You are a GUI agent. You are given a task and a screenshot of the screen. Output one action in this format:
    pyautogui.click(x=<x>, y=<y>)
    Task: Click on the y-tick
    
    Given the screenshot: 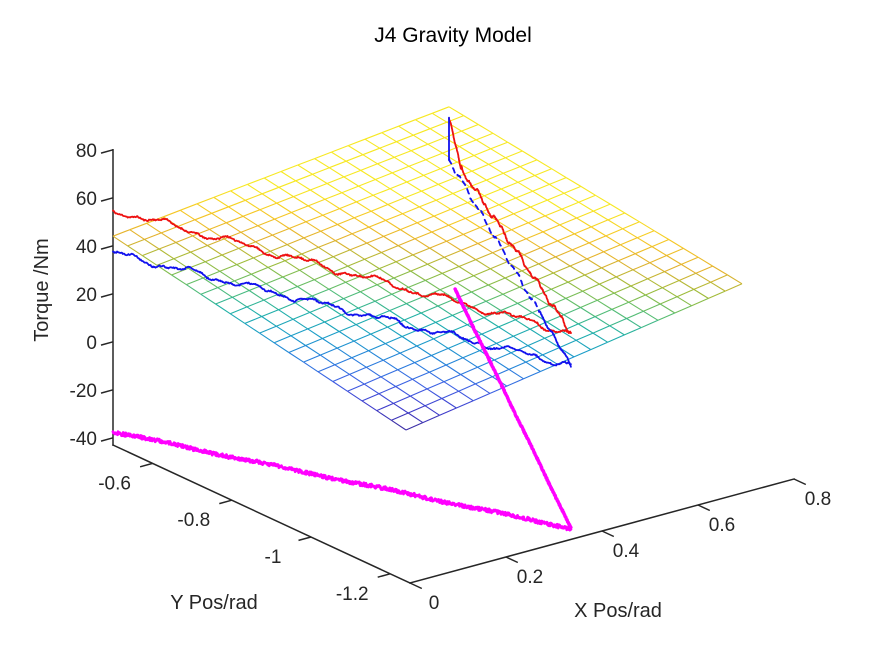 What is the action you would take?
    pyautogui.click(x=225, y=502)
    